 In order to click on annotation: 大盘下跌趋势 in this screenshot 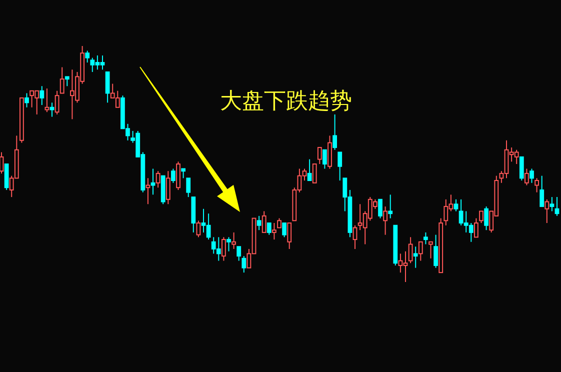, I will do `click(286, 101)`.